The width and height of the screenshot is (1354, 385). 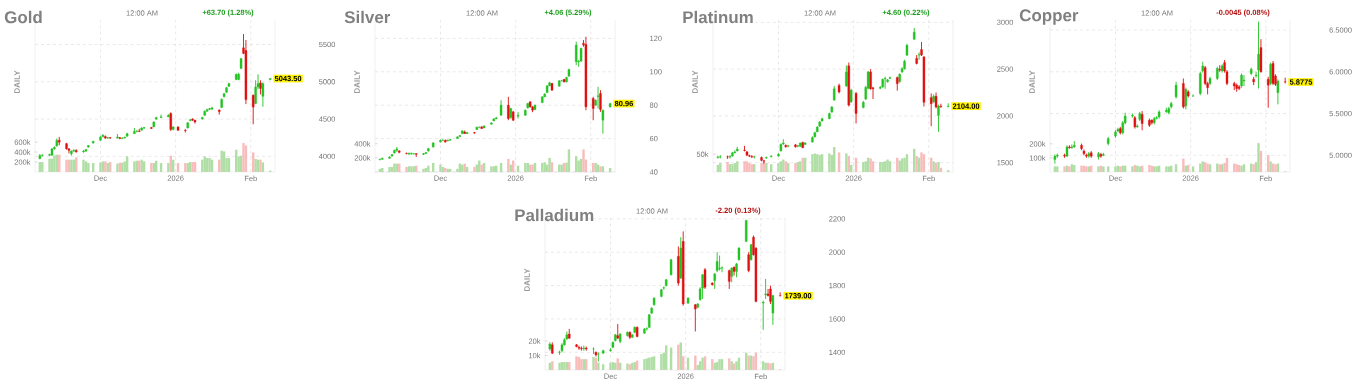 What do you see at coordinates (1049, 17) in the screenshot?
I see `chart-title: Copper` at bounding box center [1049, 17].